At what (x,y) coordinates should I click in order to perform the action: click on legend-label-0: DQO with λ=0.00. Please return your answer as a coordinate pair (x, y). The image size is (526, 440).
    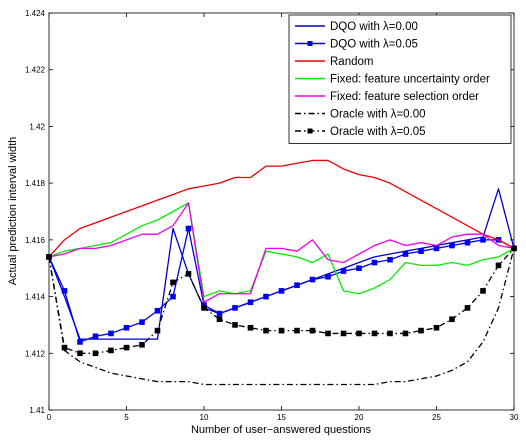
    Looking at the image, I should click on (374, 27).